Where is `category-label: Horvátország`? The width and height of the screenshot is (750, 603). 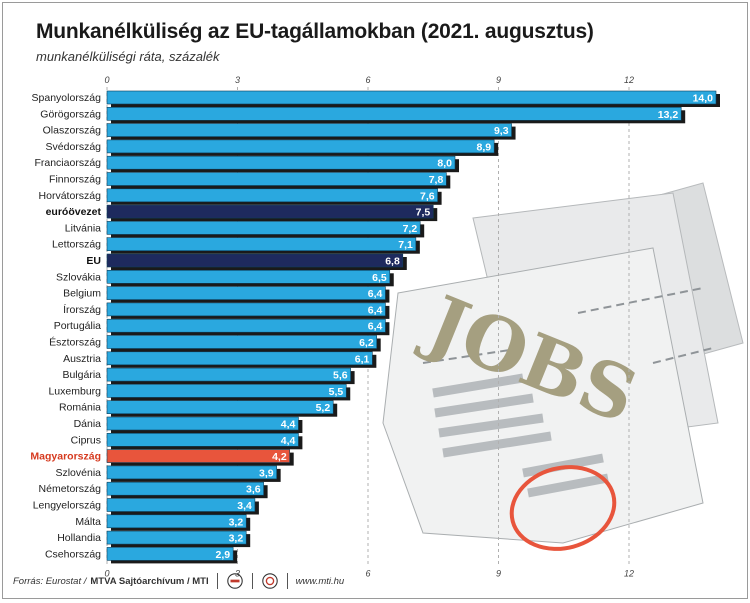
category-label: Horvátország is located at coordinates (70, 196).